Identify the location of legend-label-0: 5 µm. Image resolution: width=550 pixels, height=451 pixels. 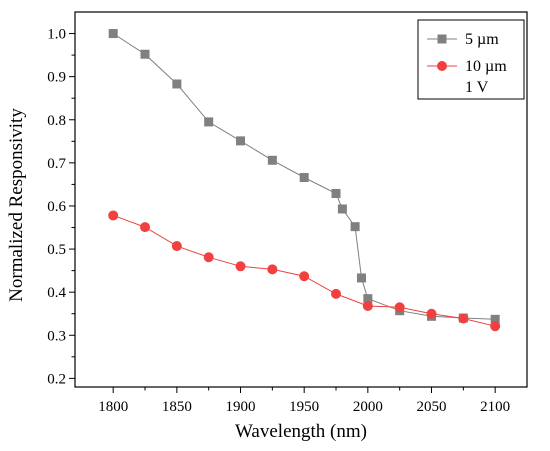
(482, 39).